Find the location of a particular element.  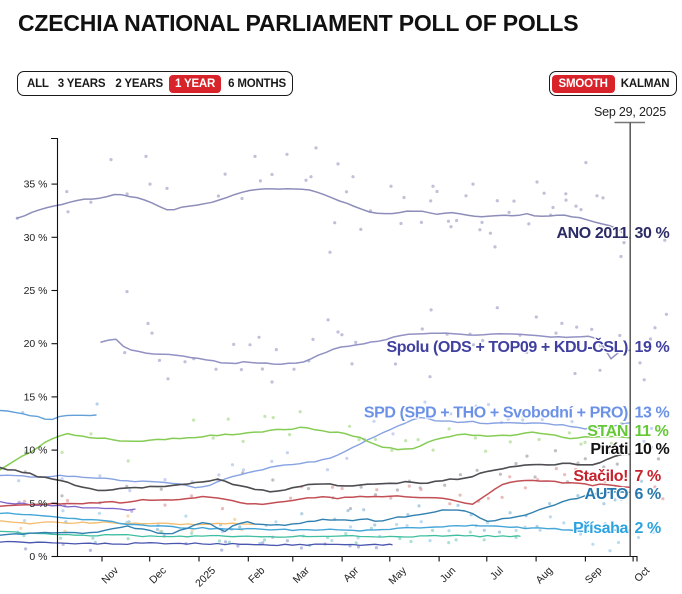

svg-text: Spolu (ODS + TOP09 + KDU-ČSL) is located at coordinates (508, 346).